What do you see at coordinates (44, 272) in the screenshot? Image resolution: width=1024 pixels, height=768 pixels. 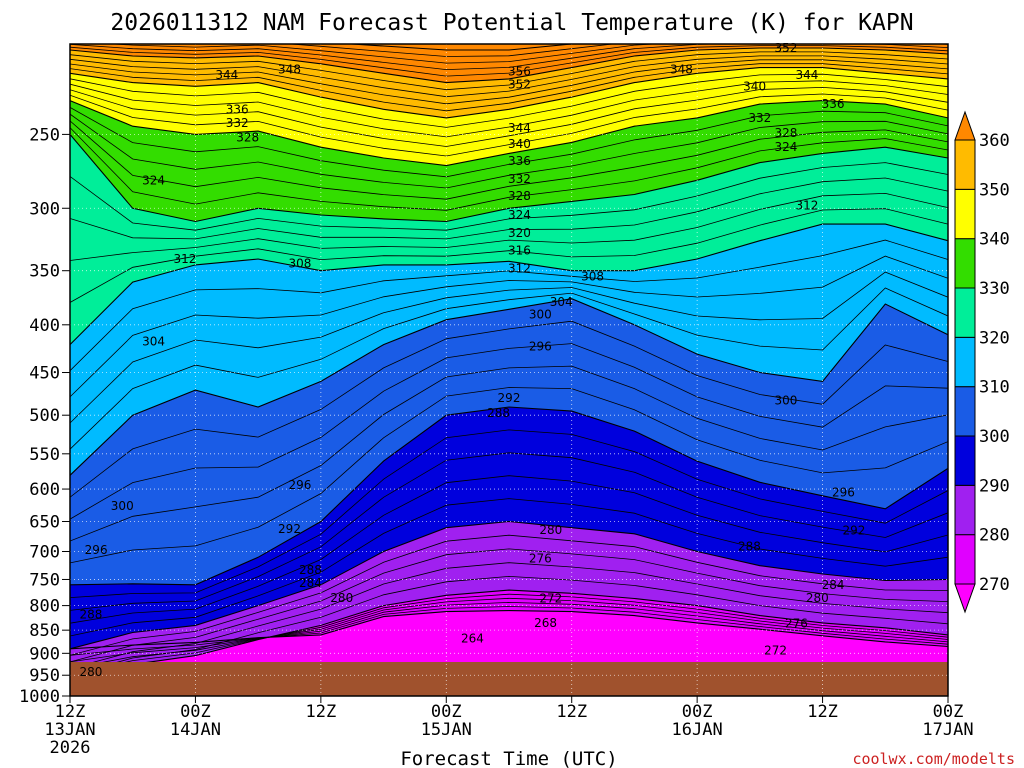 I see `y-tick-label: 350` at bounding box center [44, 272].